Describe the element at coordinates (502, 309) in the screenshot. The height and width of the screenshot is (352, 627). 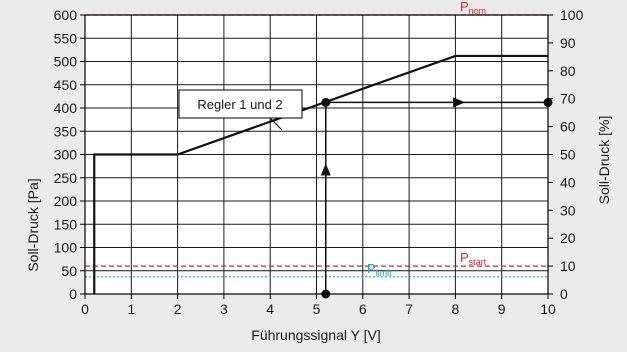
I see `x-tick-label-9: 9` at that location.